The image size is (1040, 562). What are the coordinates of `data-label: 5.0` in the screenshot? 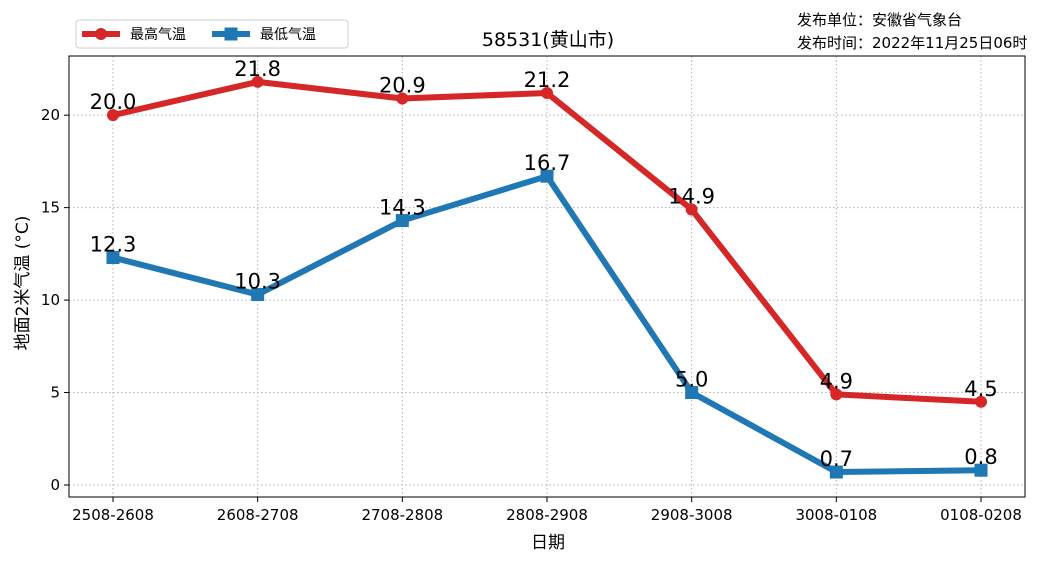 It's located at (691, 380).